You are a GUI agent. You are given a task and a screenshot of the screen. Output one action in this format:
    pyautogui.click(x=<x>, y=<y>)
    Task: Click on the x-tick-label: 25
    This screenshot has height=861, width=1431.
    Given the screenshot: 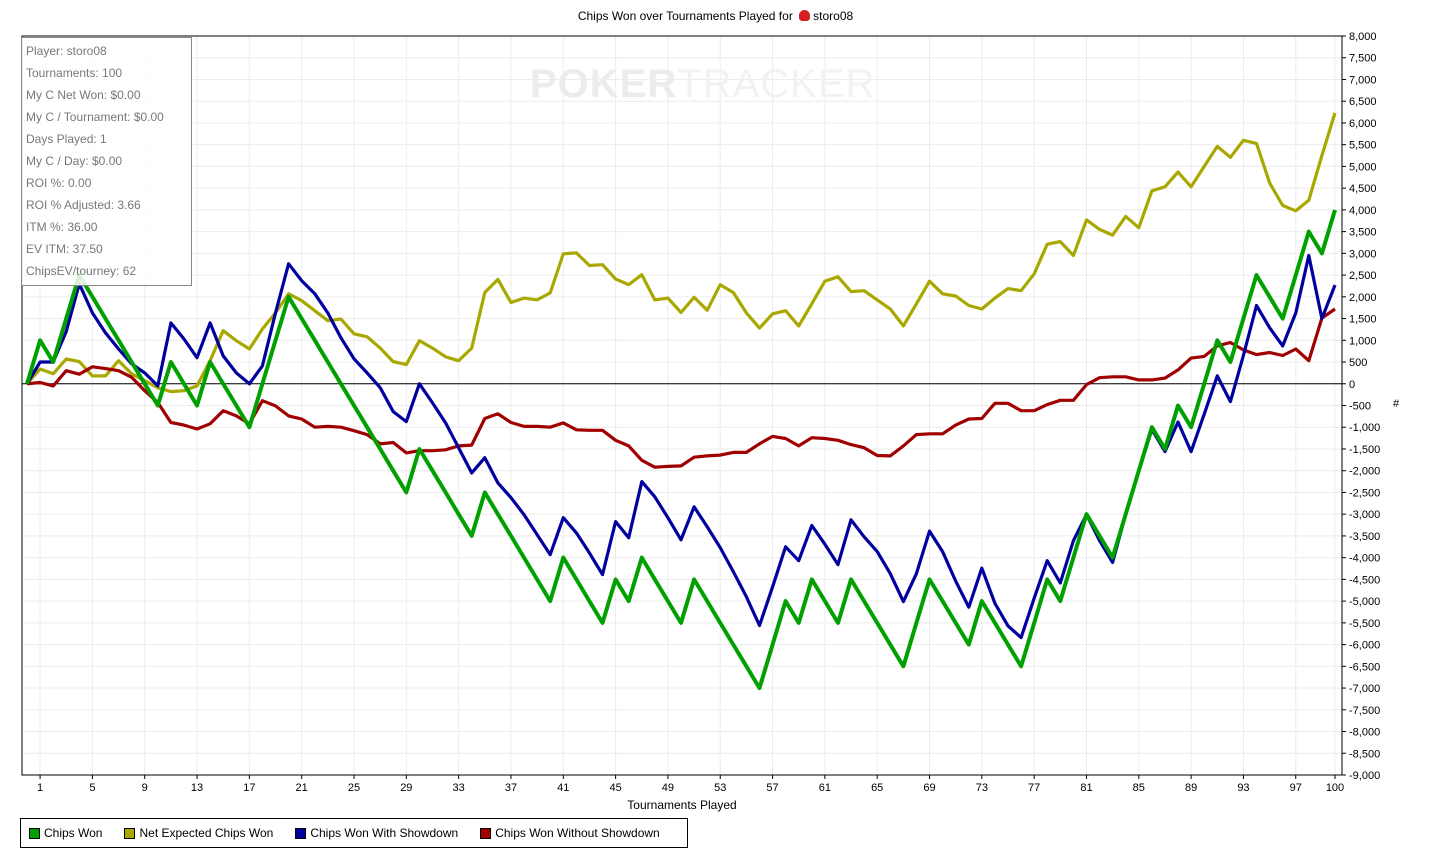 What is the action you would take?
    pyautogui.click(x=354, y=788)
    